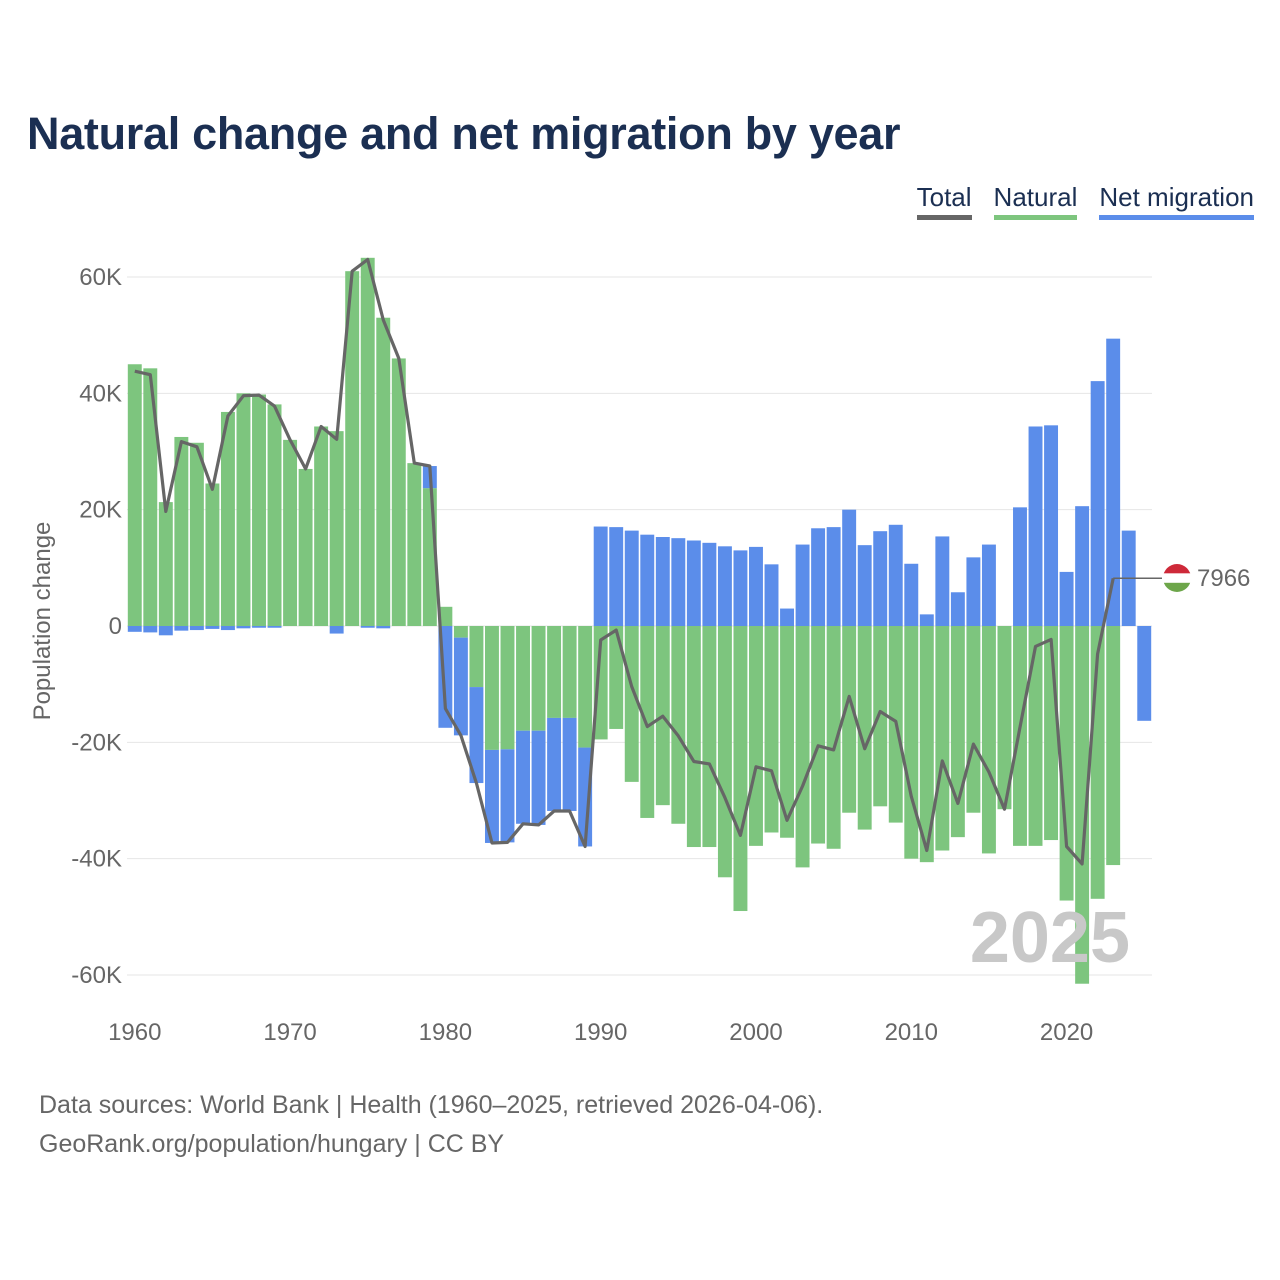  What do you see at coordinates (944, 201) in the screenshot?
I see `legend-total: Total` at bounding box center [944, 201].